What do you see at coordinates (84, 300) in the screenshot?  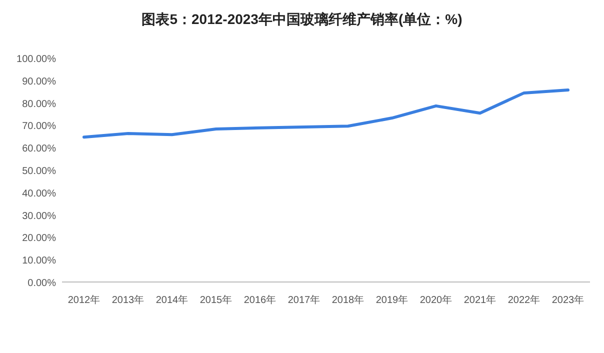 I see `x-tick-label: 2012年` at bounding box center [84, 300].